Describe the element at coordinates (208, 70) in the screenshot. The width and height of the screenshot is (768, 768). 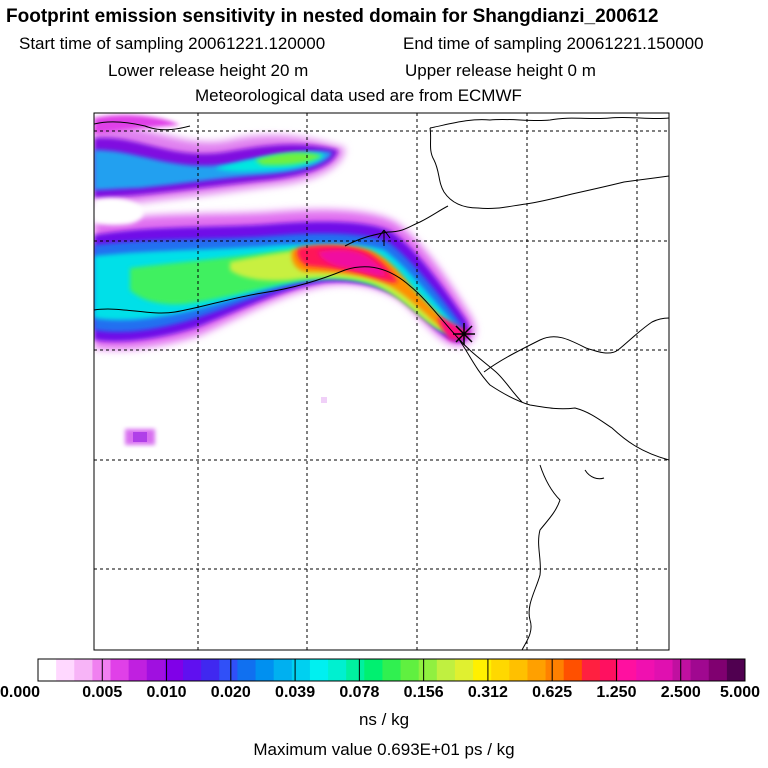
I see `lower-release-height-label: Lower release height 20 m` at that location.